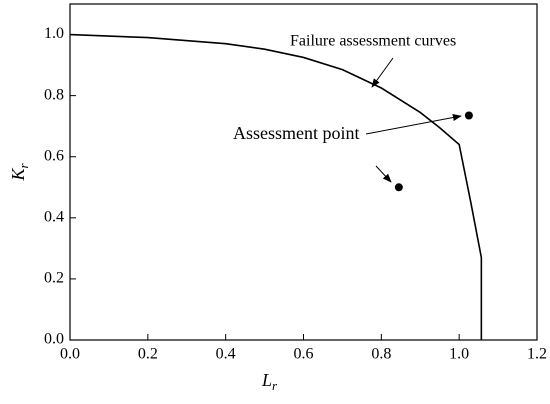 The image size is (550, 404). I want to click on x-tick-label: 0.2, so click(148, 354).